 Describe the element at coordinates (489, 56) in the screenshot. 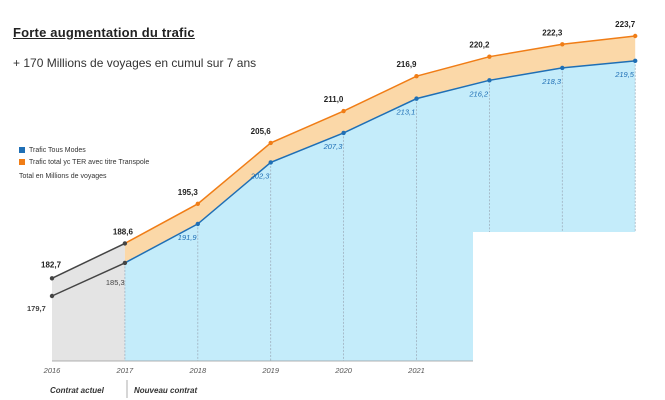

I see `marker-total-ter-2022` at that location.